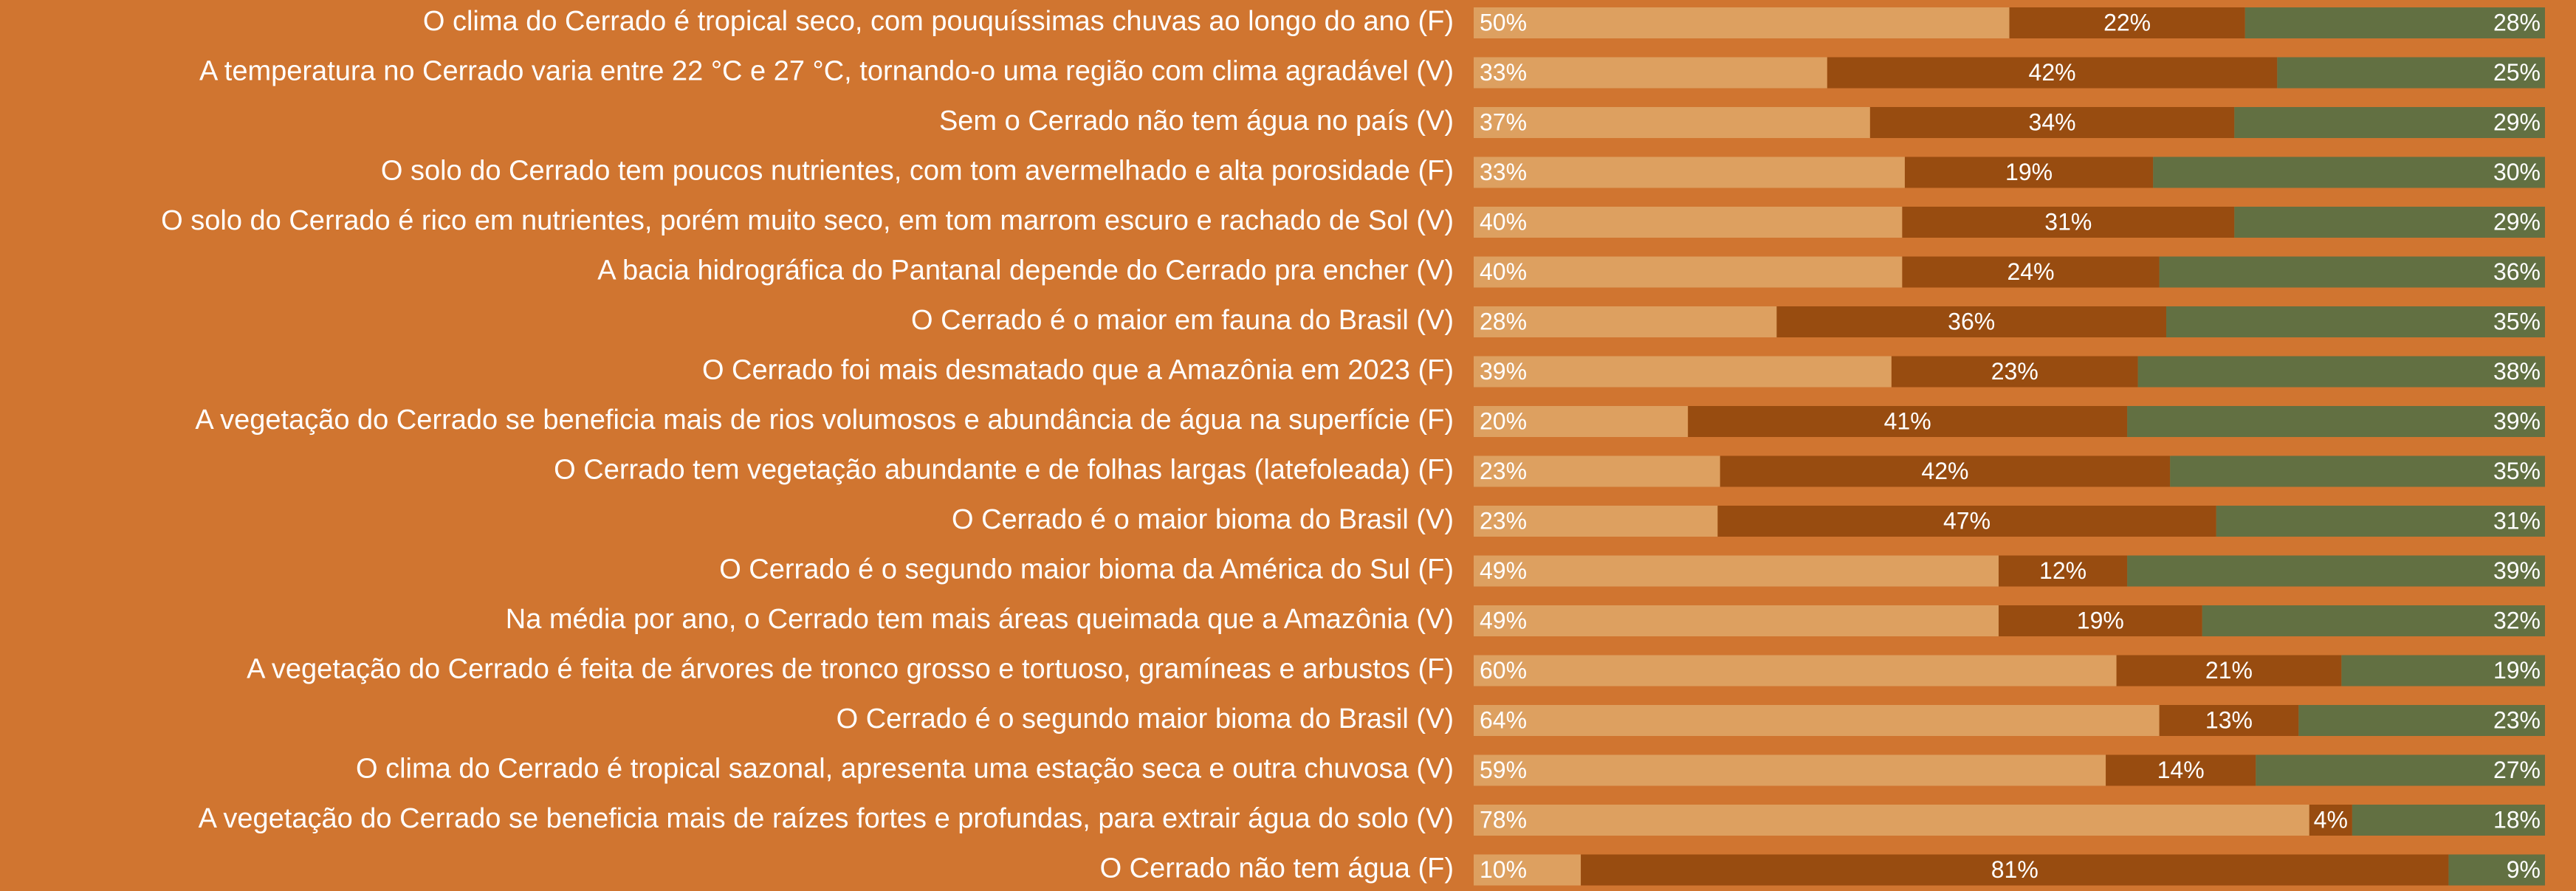  Describe the element at coordinates (1503, 719) in the screenshot. I see `value-label: 64%` at that location.